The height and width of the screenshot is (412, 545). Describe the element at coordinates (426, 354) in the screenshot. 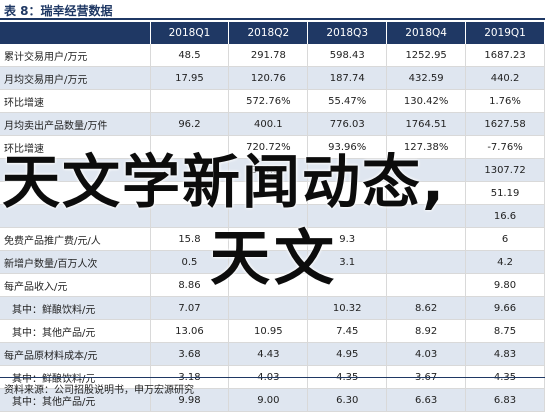

I see `table-cell: 4.03` at that location.